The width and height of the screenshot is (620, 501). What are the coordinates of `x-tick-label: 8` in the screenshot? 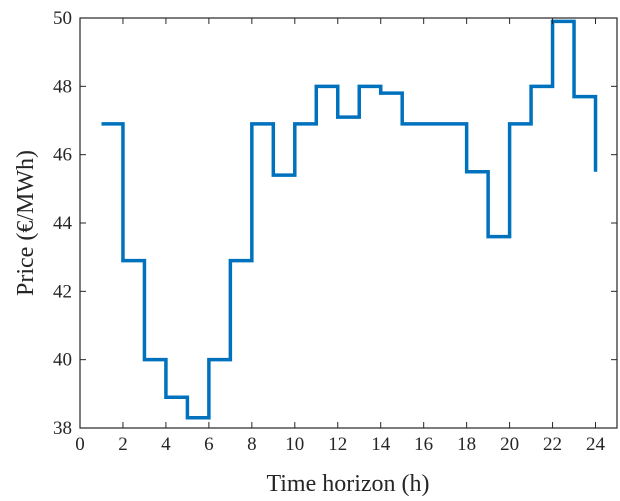 It's located at (252, 444).